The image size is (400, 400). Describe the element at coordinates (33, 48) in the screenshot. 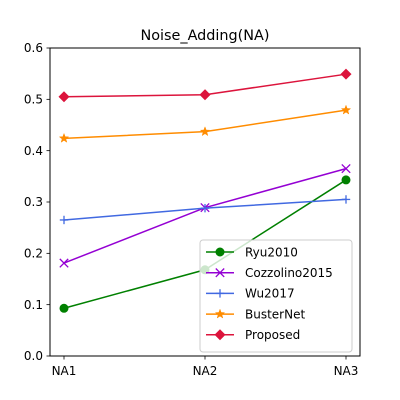

I see `y-tick-label: 0.6` at that location.